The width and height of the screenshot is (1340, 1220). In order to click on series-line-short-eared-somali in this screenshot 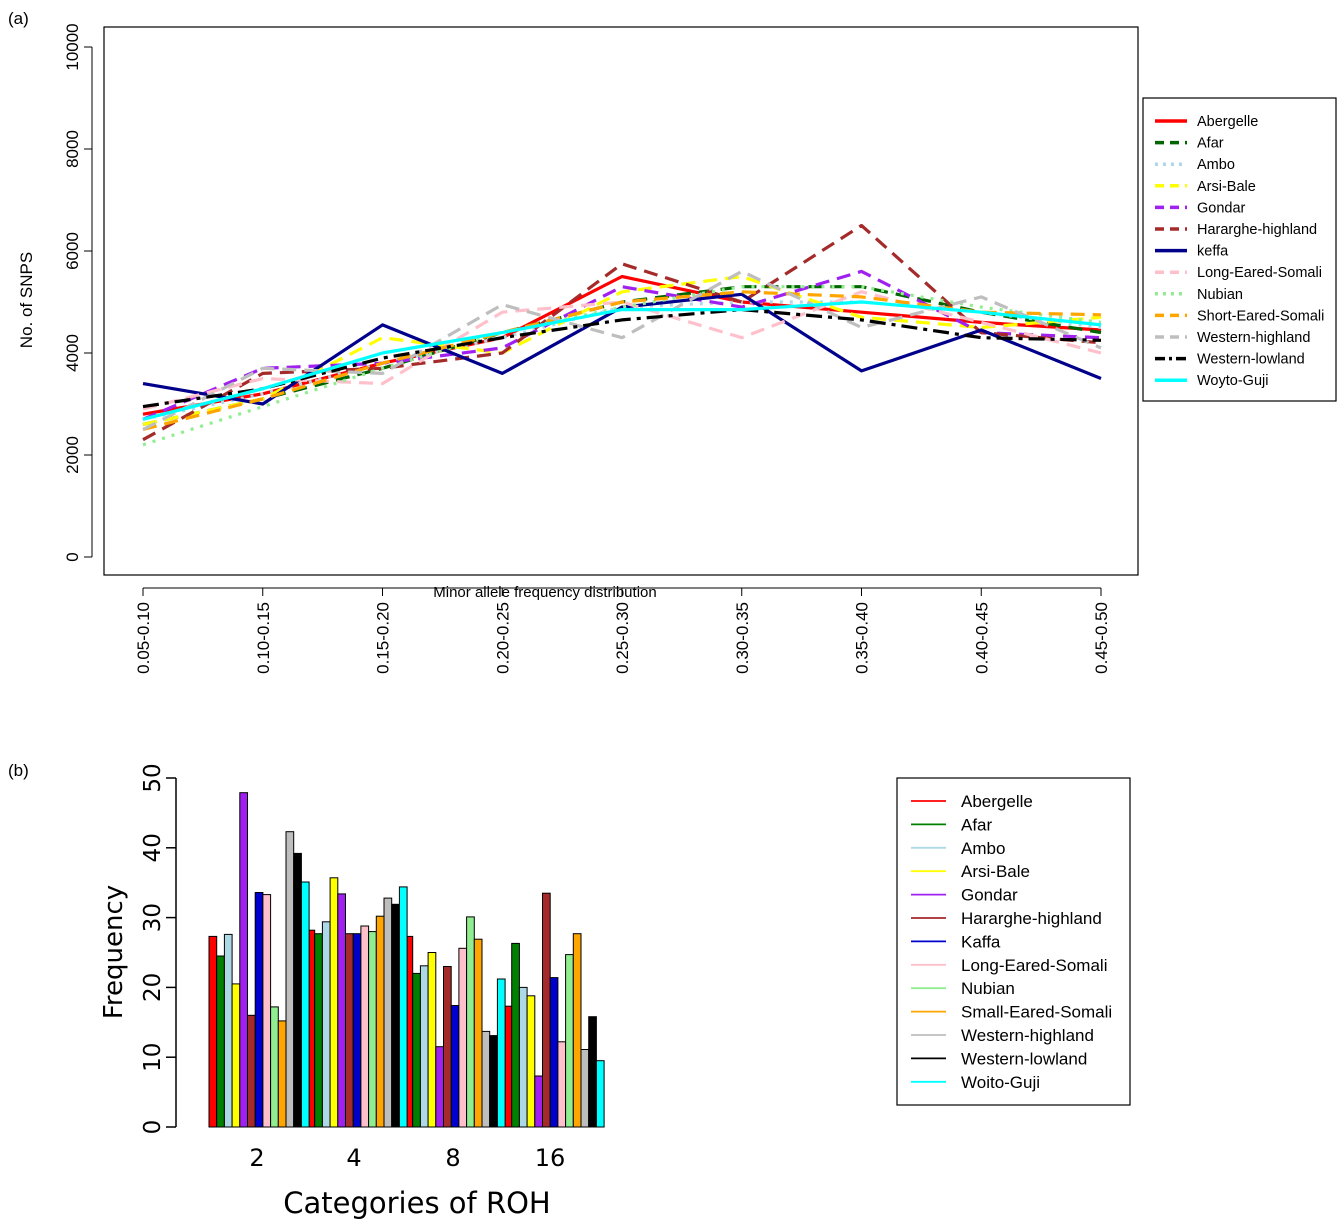, I will do `click(622, 361)`.